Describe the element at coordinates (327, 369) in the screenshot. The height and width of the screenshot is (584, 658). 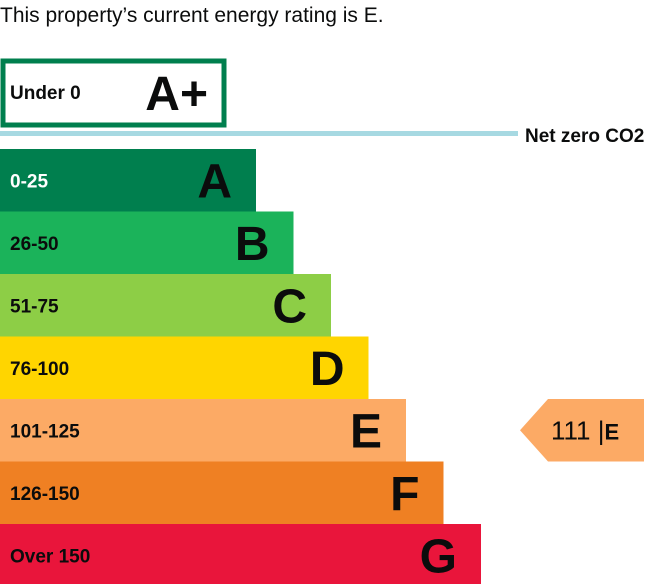
I see `band-letter-d: D` at that location.